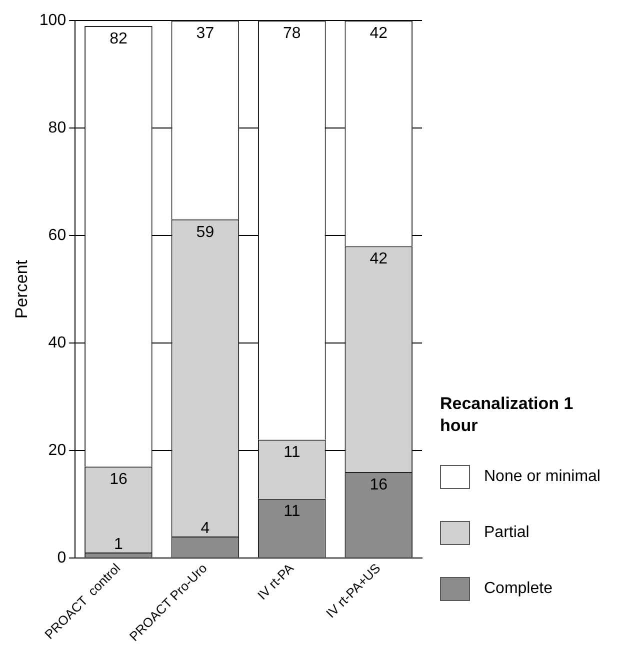 This screenshot has height=659, width=627. Describe the element at coordinates (119, 39) in the screenshot. I see `data-label: 82` at that location.